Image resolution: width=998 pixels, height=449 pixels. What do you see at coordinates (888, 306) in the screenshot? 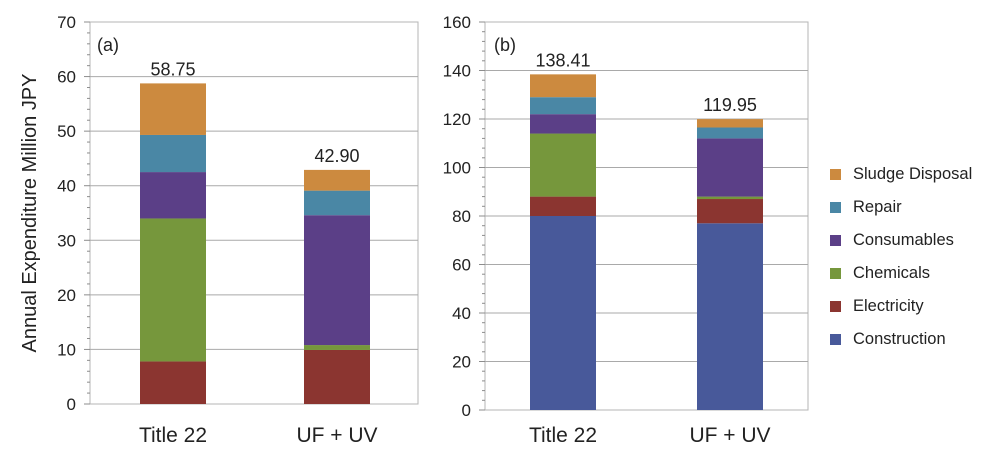
I see `legend-label: Electricity` at bounding box center [888, 306].